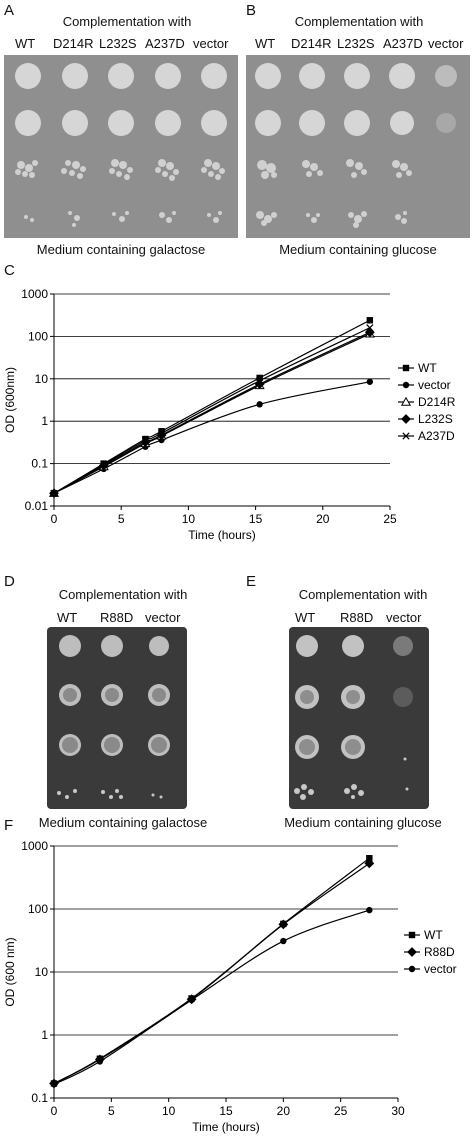  Describe the element at coordinates (406, 401) in the screenshot. I see `legend-marker-d214r` at that location.